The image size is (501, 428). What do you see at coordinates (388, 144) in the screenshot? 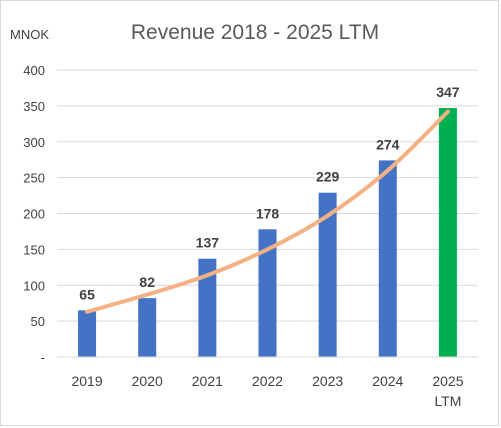
I see `data-label: 274` at bounding box center [388, 144].